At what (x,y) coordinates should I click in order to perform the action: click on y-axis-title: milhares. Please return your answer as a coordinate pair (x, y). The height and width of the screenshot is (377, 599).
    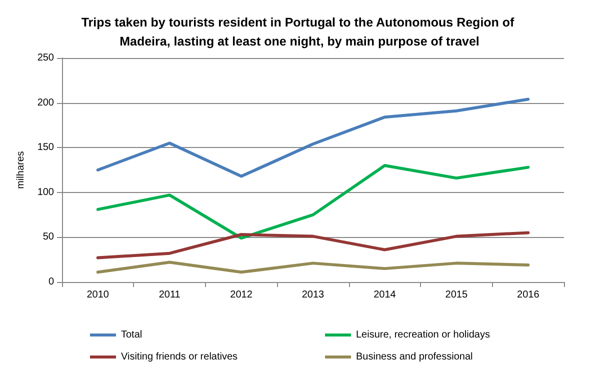
    Looking at the image, I should click on (21, 170).